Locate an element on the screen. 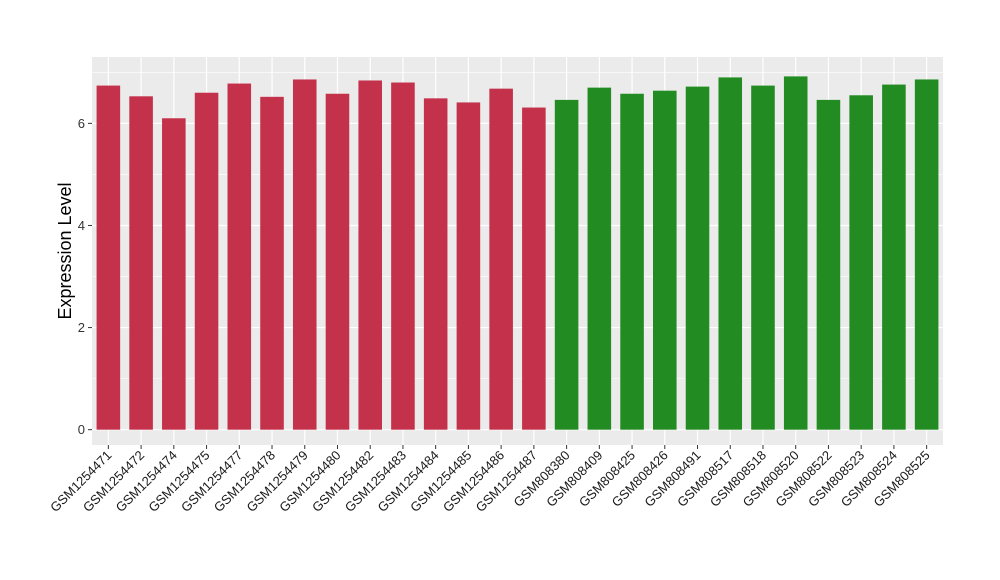 Image resolution: width=1000 pixels, height=580 pixels. bar-GSM808525 is located at coordinates (926, 254).